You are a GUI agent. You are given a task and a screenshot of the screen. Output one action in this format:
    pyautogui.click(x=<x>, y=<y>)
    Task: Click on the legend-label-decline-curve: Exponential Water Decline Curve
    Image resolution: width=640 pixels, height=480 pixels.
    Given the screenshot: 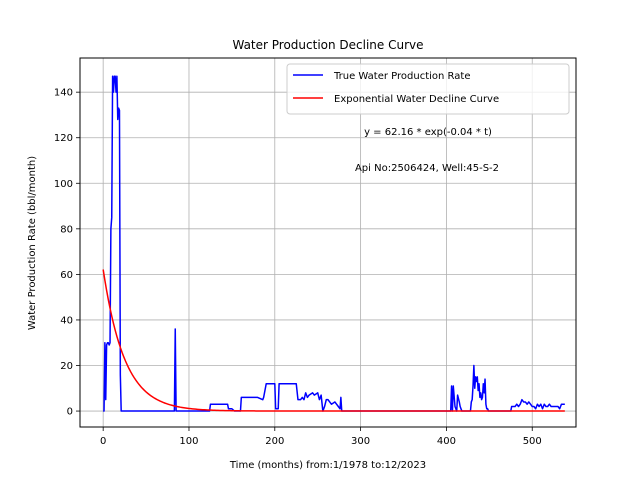 What is the action you would take?
    pyautogui.click(x=416, y=99)
    